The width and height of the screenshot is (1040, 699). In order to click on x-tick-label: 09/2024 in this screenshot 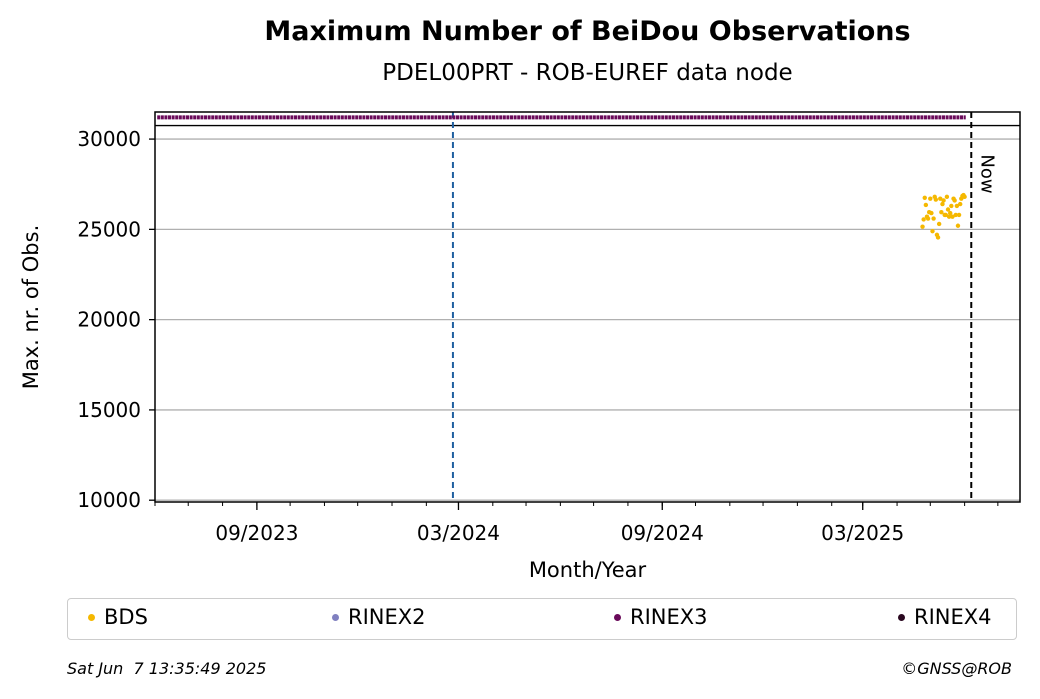, I will do `click(662, 533)`.